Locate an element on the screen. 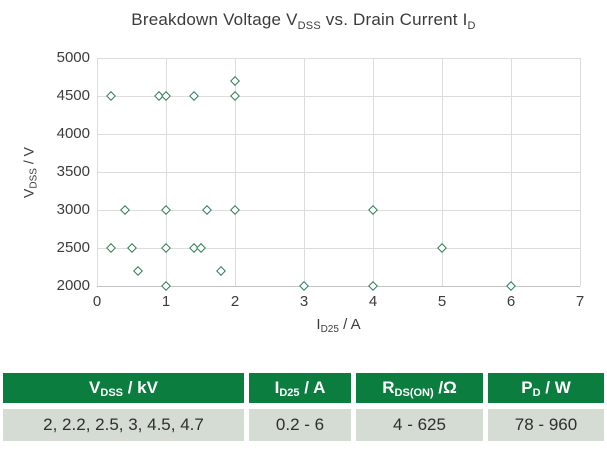 The width and height of the screenshot is (607, 450). x-tick-label: 0 is located at coordinates (97, 301).